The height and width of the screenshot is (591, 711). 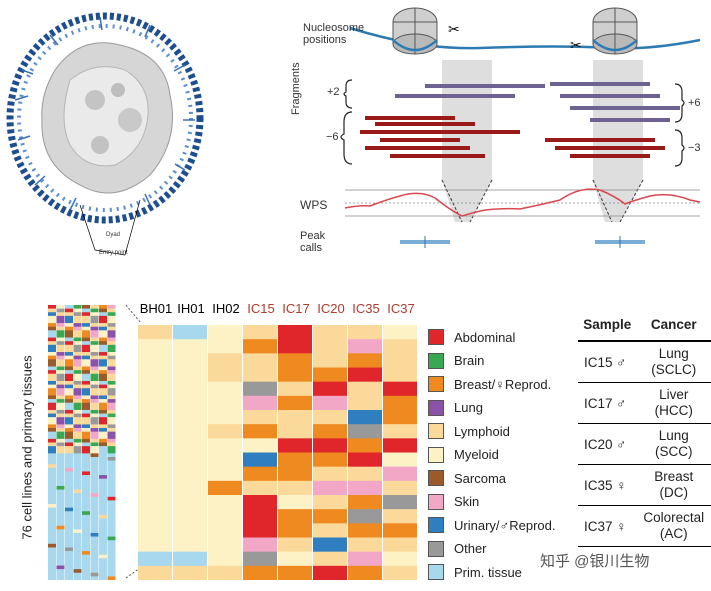 I want to click on legend-item: Myeloid, so click(x=463, y=455).